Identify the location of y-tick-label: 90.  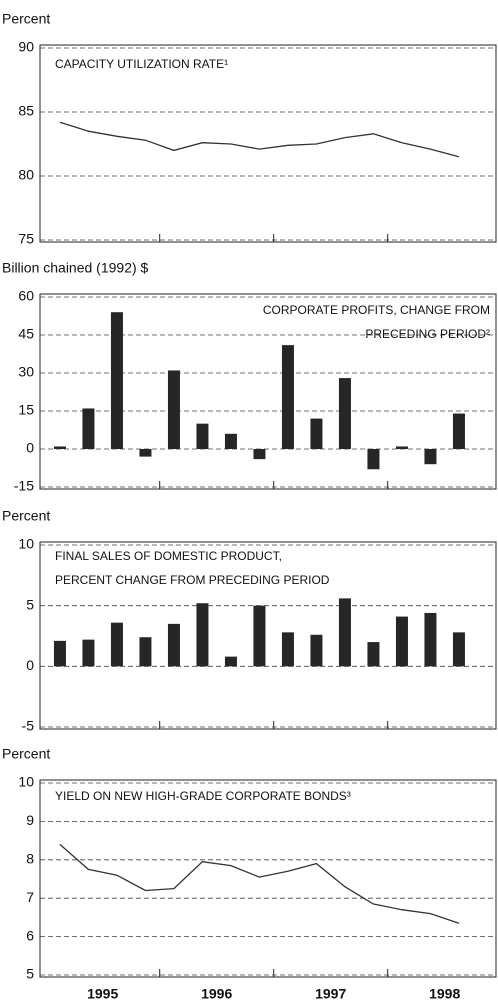
(26, 47).